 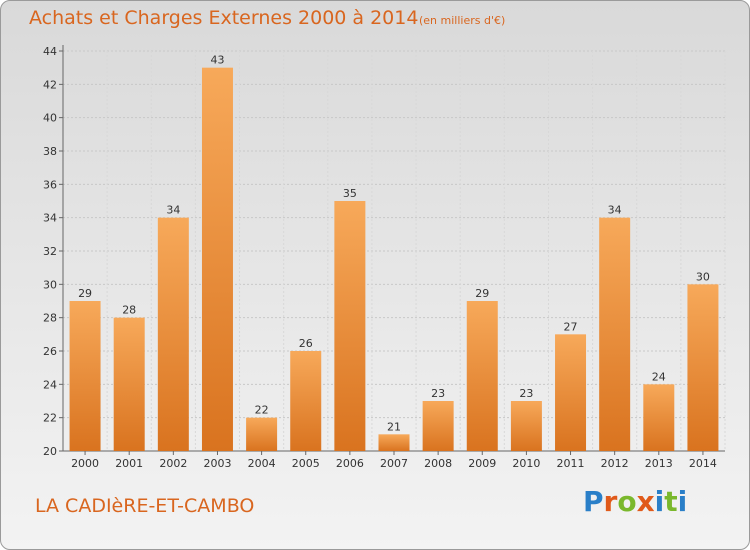 What do you see at coordinates (50, 284) in the screenshot?
I see `y-tick-label: 30` at bounding box center [50, 284].